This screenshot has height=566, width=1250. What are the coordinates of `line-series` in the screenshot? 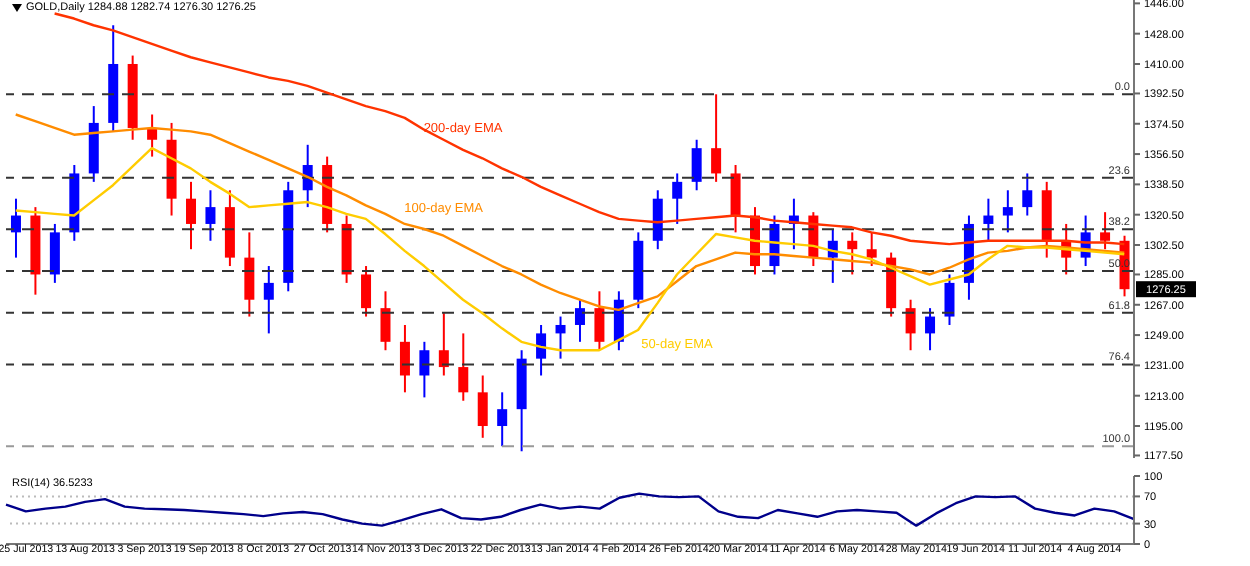 It's located at (570, 509).